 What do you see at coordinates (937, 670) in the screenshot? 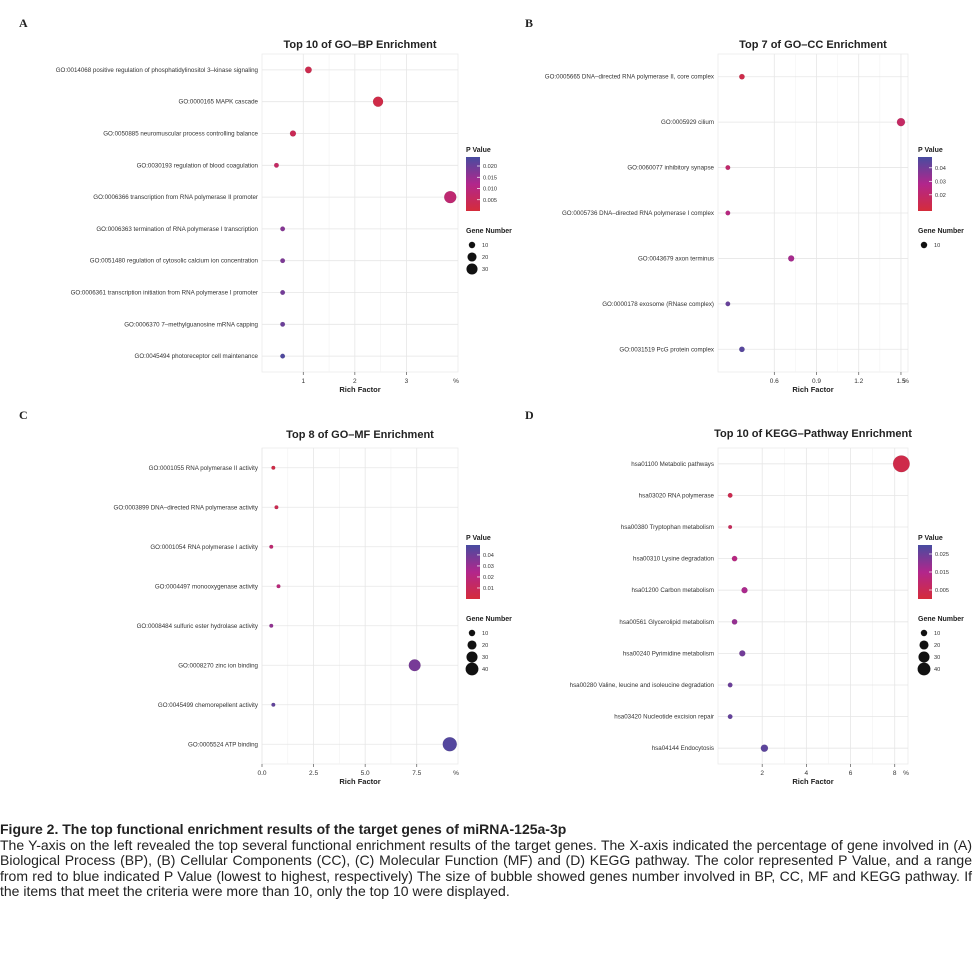
I see `size-legend-label: 40` at bounding box center [937, 670].